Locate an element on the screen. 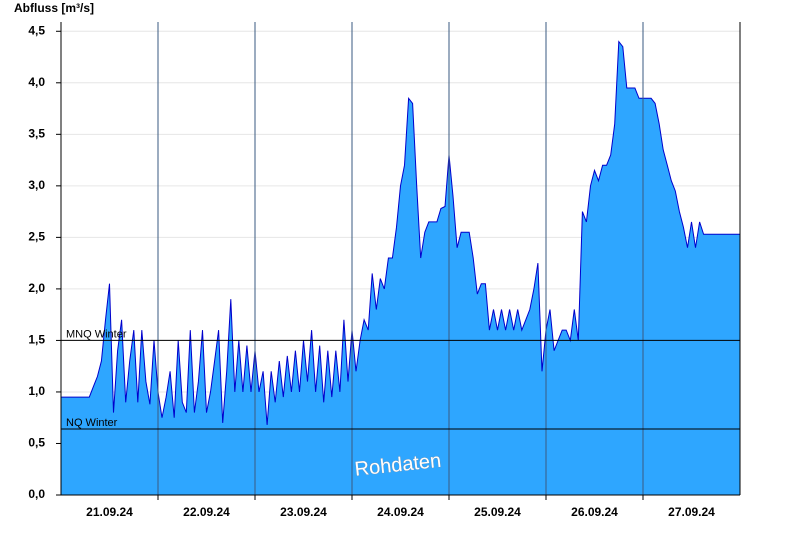 Image resolution: width=800 pixels, height=550 pixels. x-tick-label: 26.09.24 is located at coordinates (594, 512).